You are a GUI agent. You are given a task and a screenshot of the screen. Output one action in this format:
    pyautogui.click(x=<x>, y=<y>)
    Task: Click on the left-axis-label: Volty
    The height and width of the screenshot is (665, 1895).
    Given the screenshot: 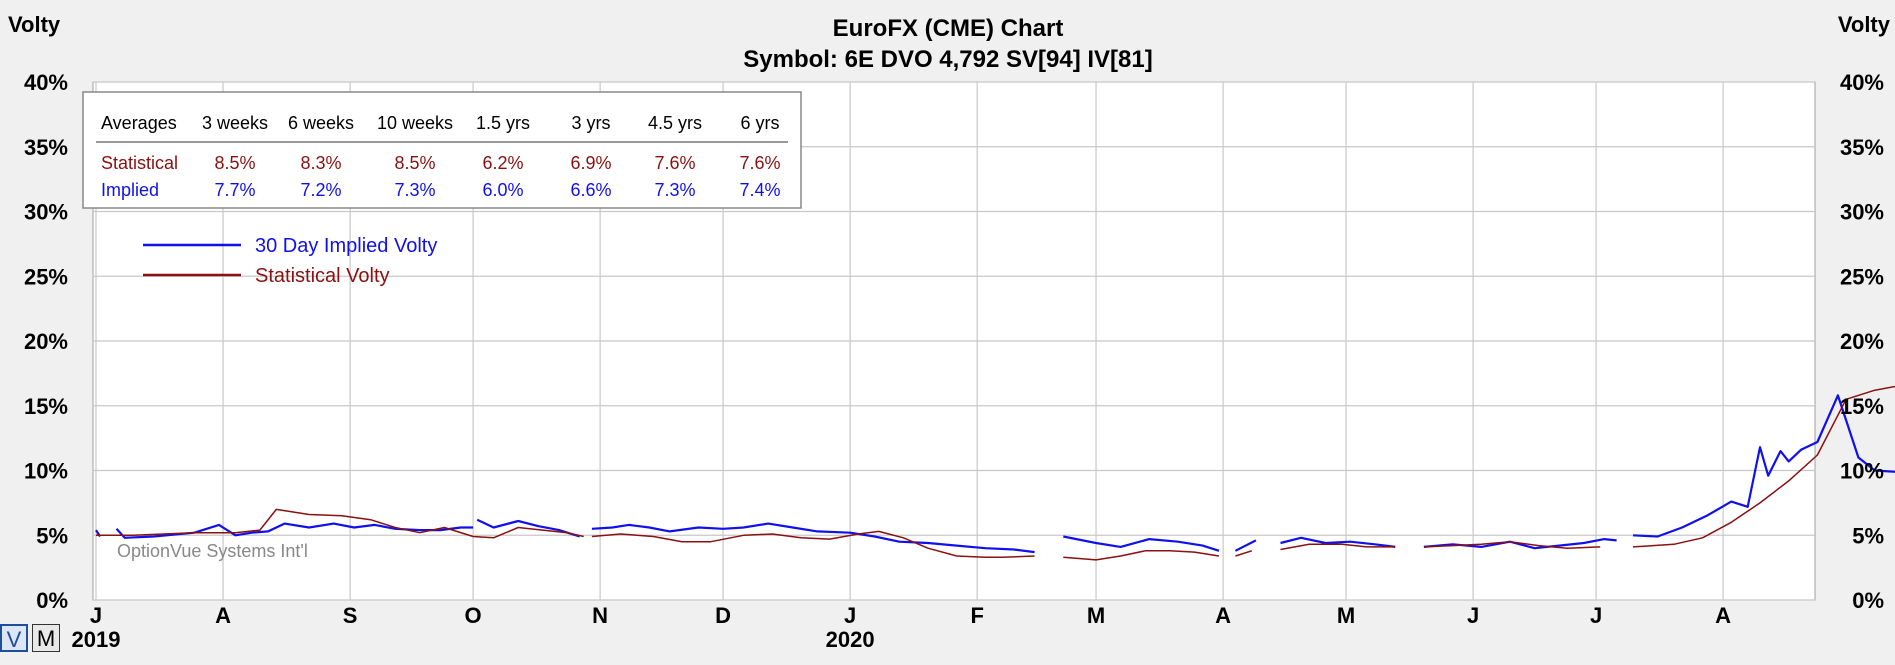 What is the action you would take?
    pyautogui.click(x=34, y=24)
    